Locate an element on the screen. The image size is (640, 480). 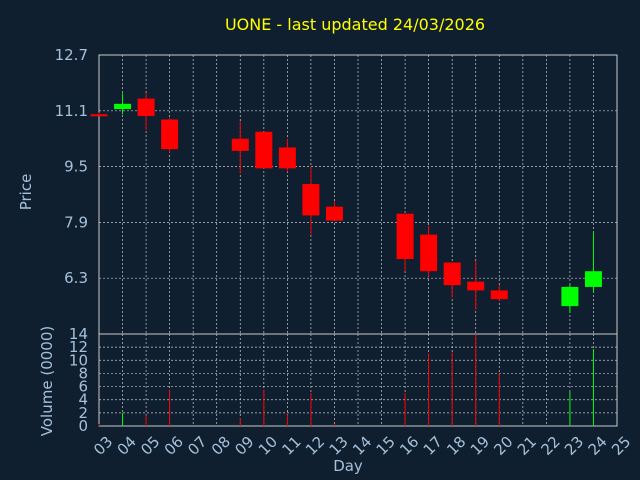
volume-tick-label: 10 is located at coordinates (78, 360).